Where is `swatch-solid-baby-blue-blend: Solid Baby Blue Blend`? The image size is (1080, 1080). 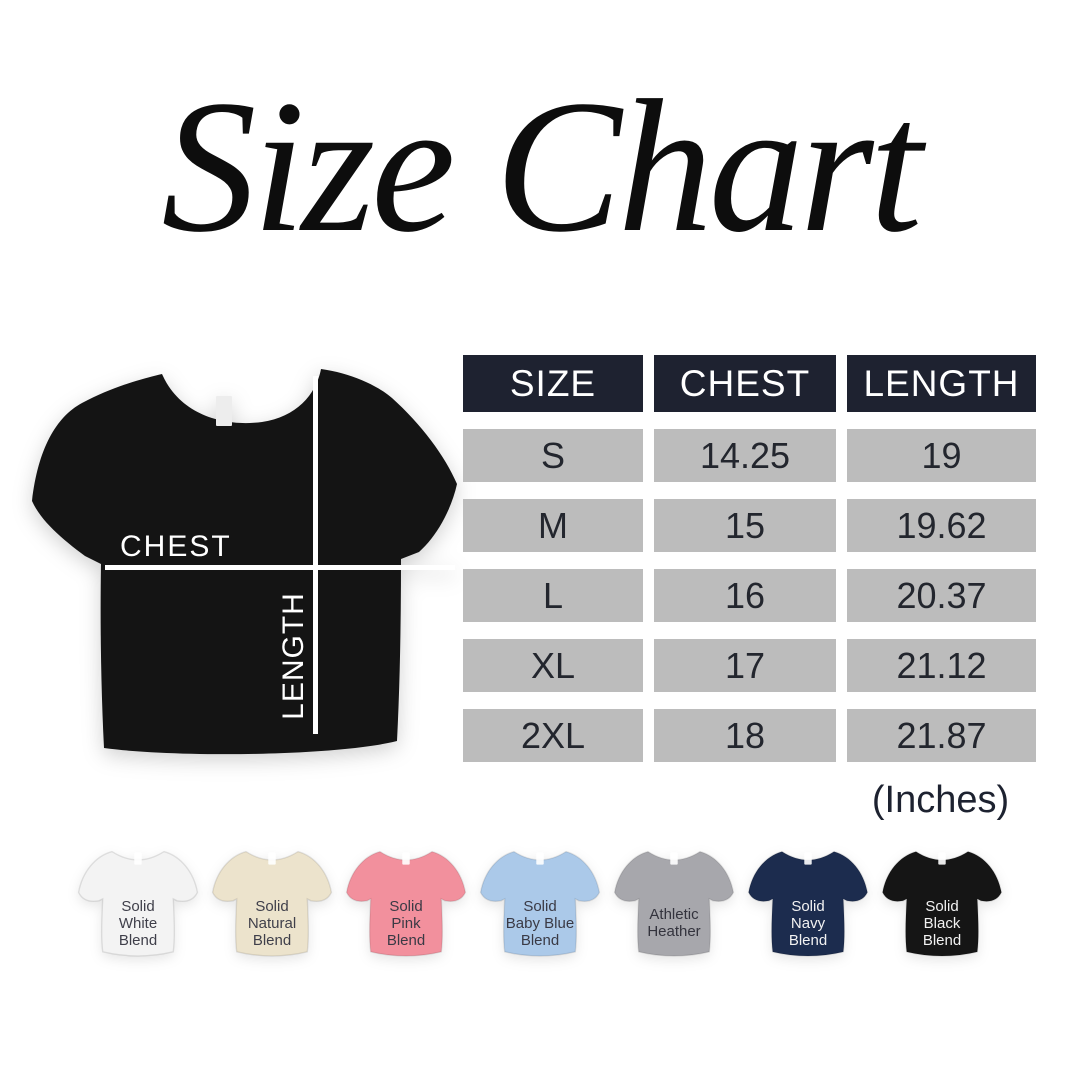 swatch-solid-baby-blue-blend: Solid Baby Blue Blend is located at coordinates (540, 908).